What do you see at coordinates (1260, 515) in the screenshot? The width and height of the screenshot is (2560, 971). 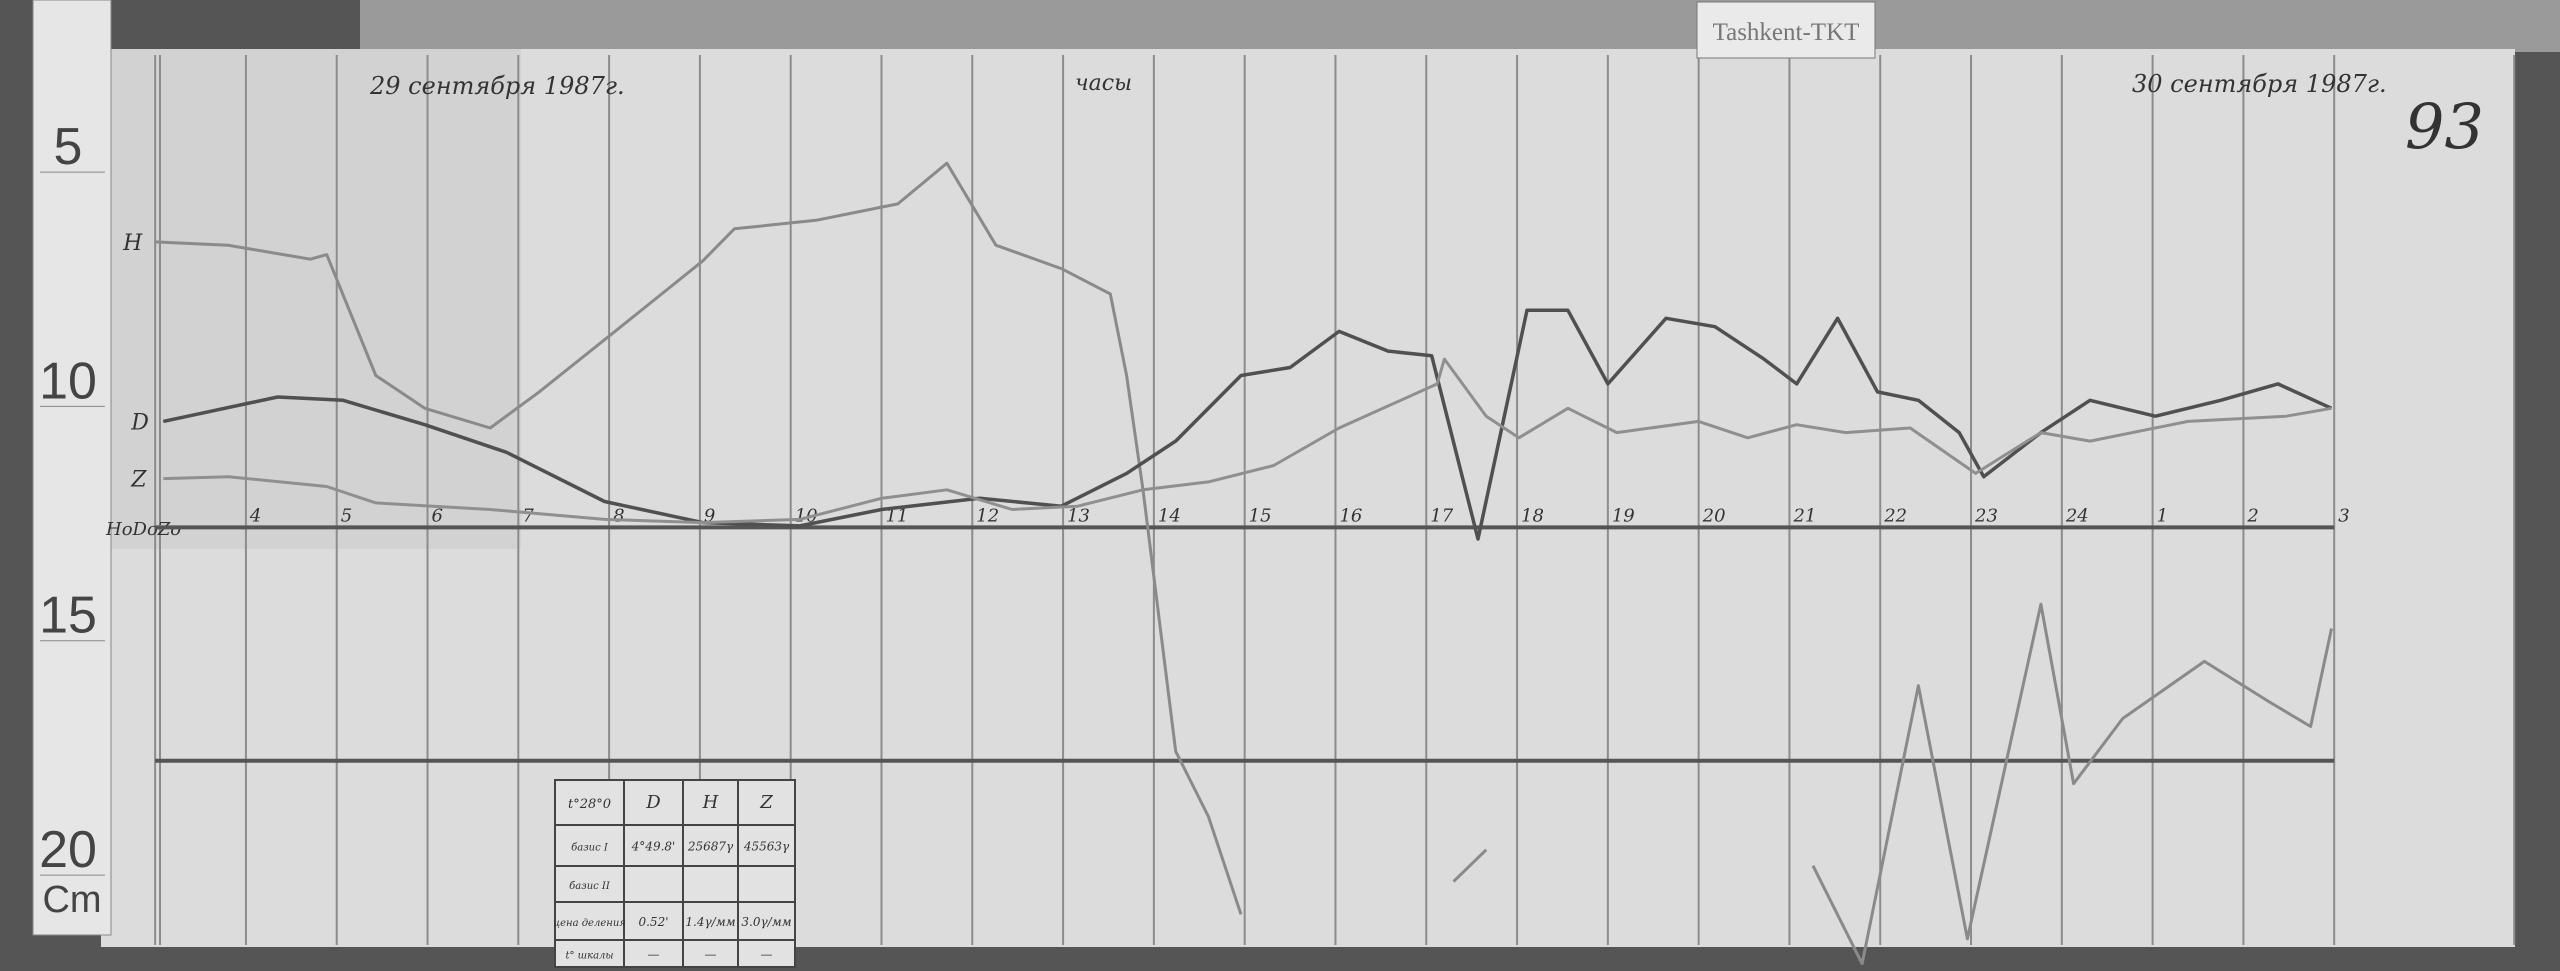 I see `hour-tick-label: 15` at bounding box center [1260, 515].